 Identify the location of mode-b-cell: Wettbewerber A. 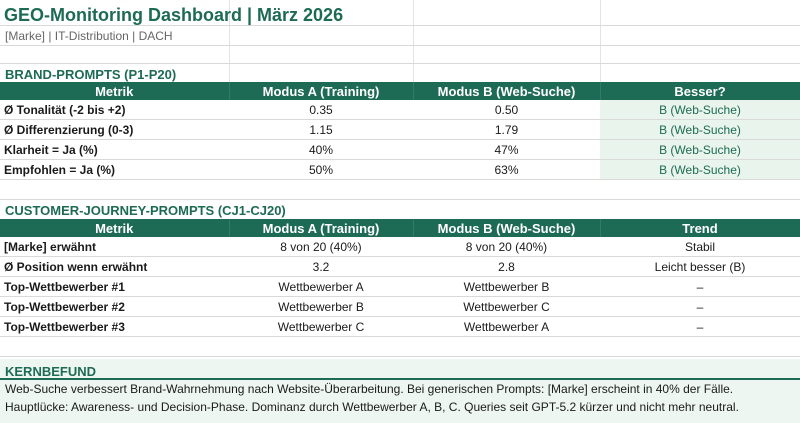
(506, 326).